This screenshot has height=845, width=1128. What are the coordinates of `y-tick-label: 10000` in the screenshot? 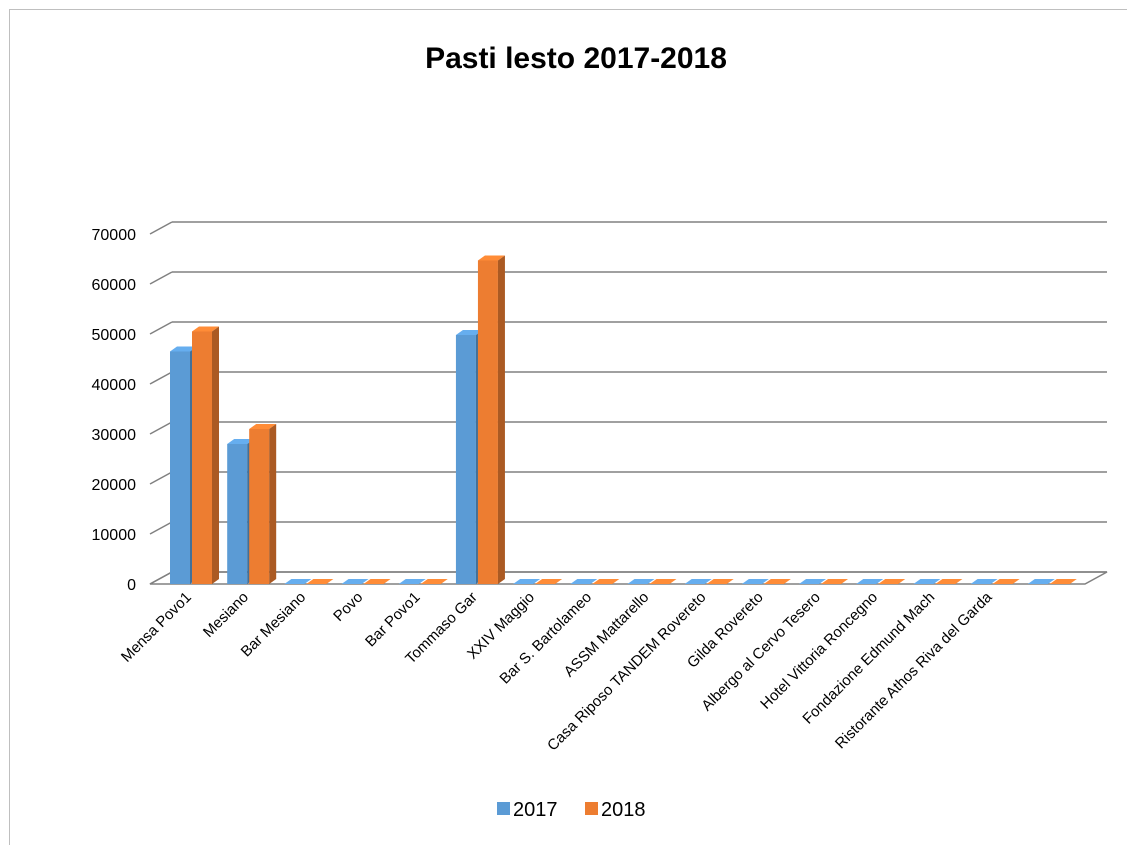 It's located at (114, 535).